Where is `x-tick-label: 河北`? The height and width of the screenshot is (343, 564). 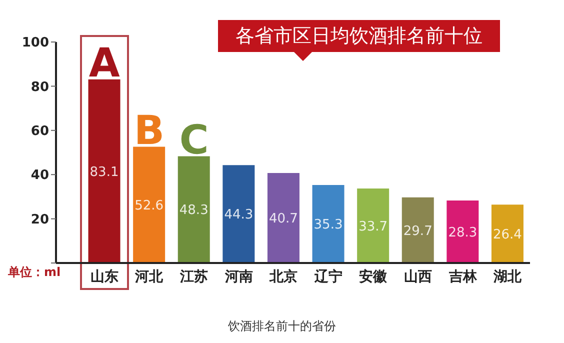 x-tick-label: 河北 is located at coordinates (149, 276).